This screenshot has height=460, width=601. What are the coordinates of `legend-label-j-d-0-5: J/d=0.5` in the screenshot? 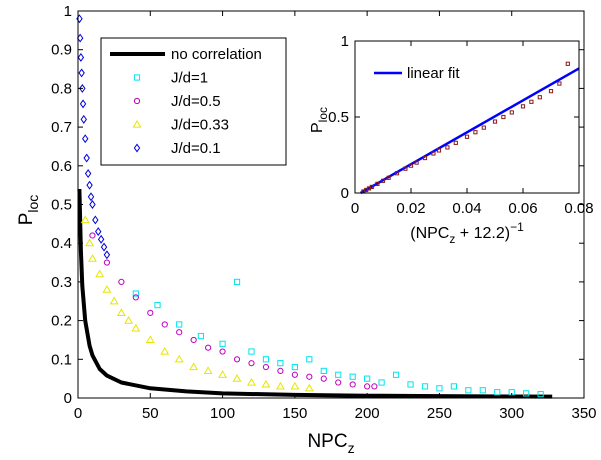 It's located at (196, 101).